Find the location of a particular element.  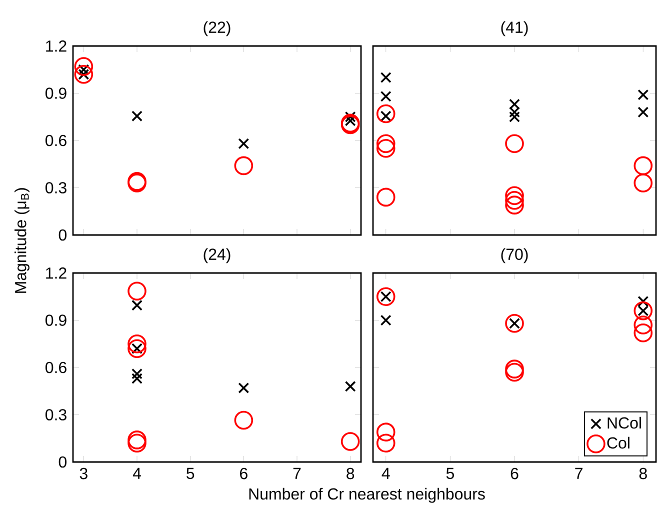

legend-label: Col is located at coordinates (618, 442).